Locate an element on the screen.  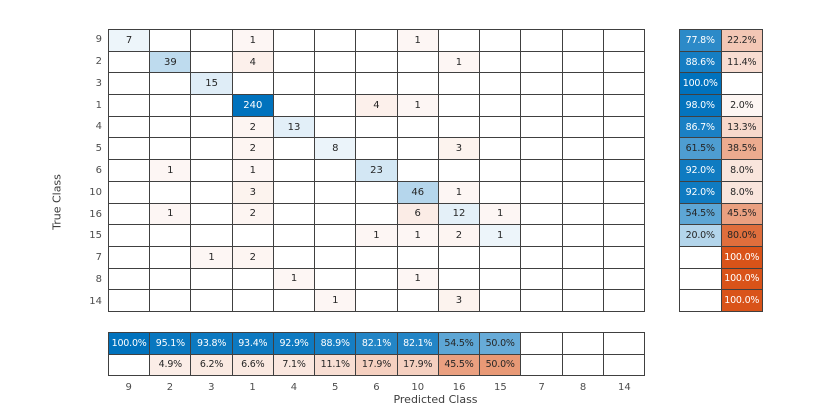
matrix-cell-6-2: 1 is located at coordinates (170, 170).